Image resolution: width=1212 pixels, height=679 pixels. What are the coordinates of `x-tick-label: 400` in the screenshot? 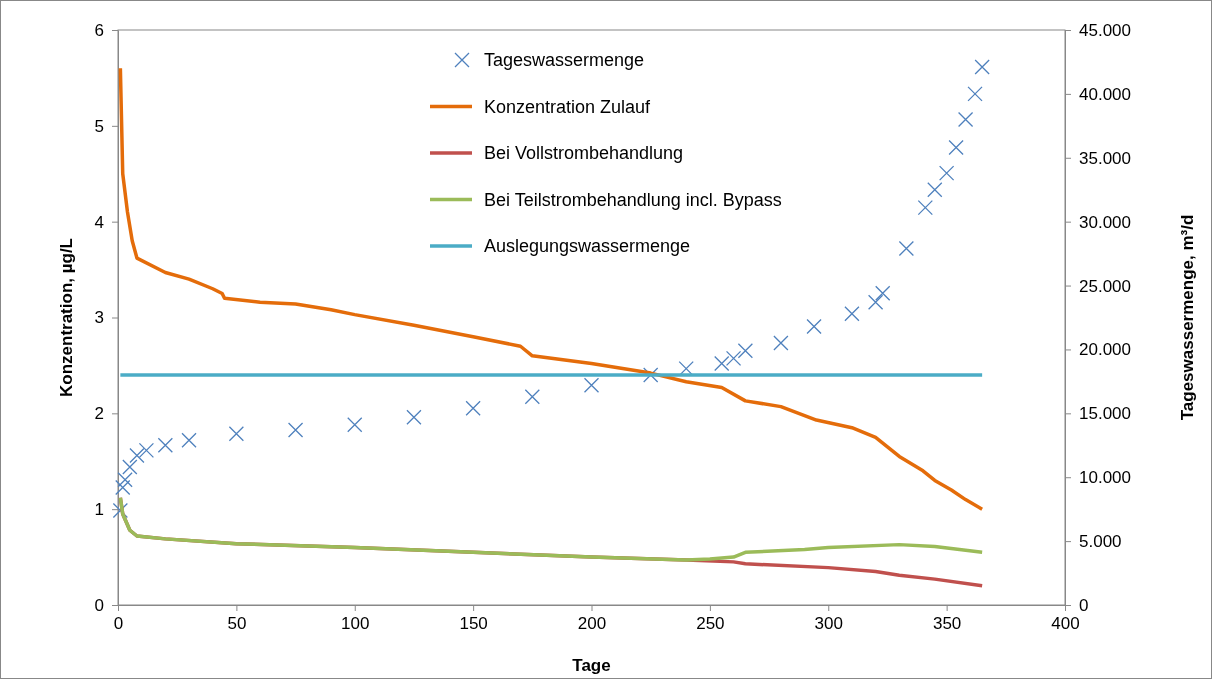 It's located at (1065, 624).